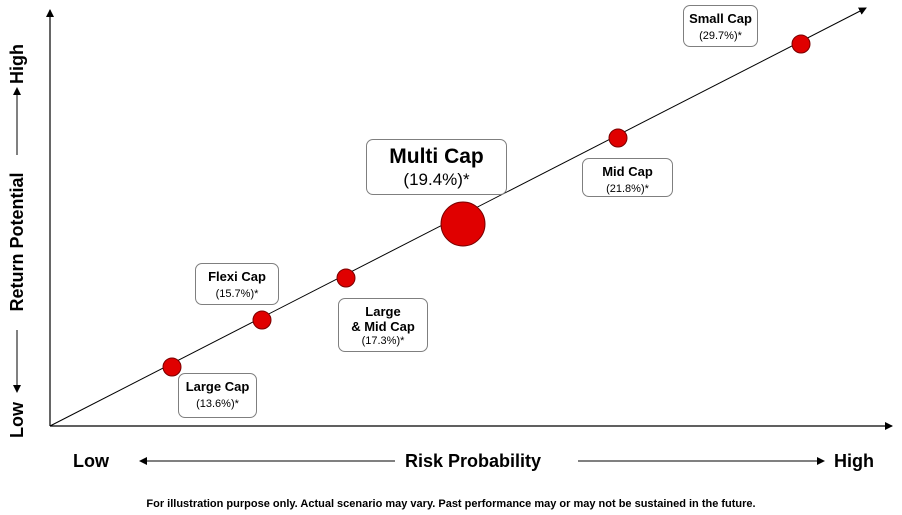 The image size is (902, 515). I want to click on x-axis-title: Risk Probability, so click(473, 461).